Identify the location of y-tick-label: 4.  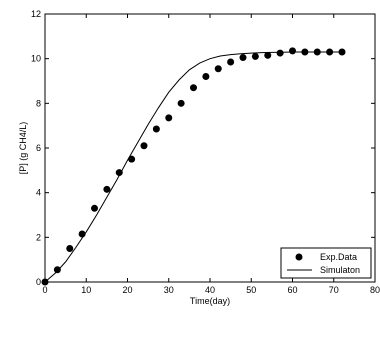
(38, 193).